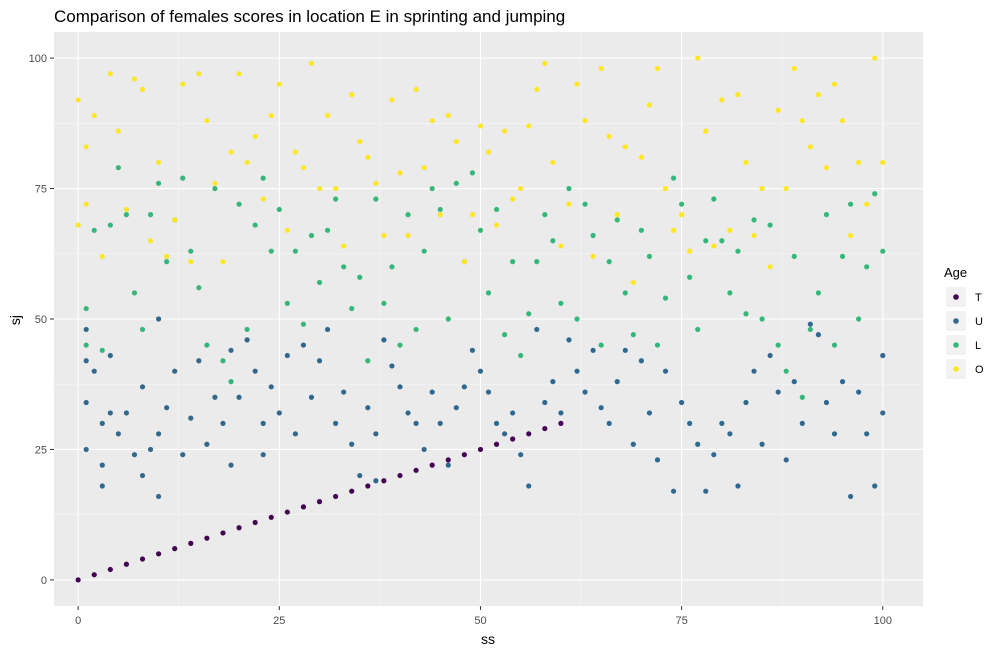 This screenshot has width=1000, height=654. I want to click on legend-label-o: O, so click(979, 370).